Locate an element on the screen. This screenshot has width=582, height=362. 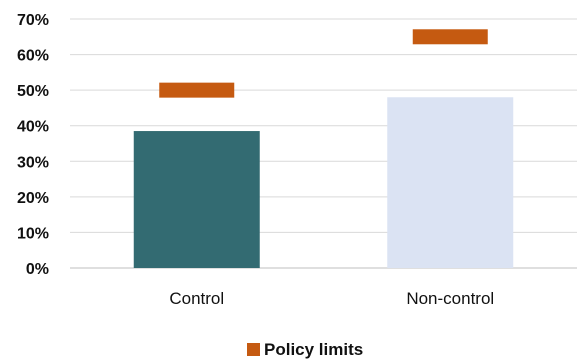
x-category-label: Control is located at coordinates (196, 298).